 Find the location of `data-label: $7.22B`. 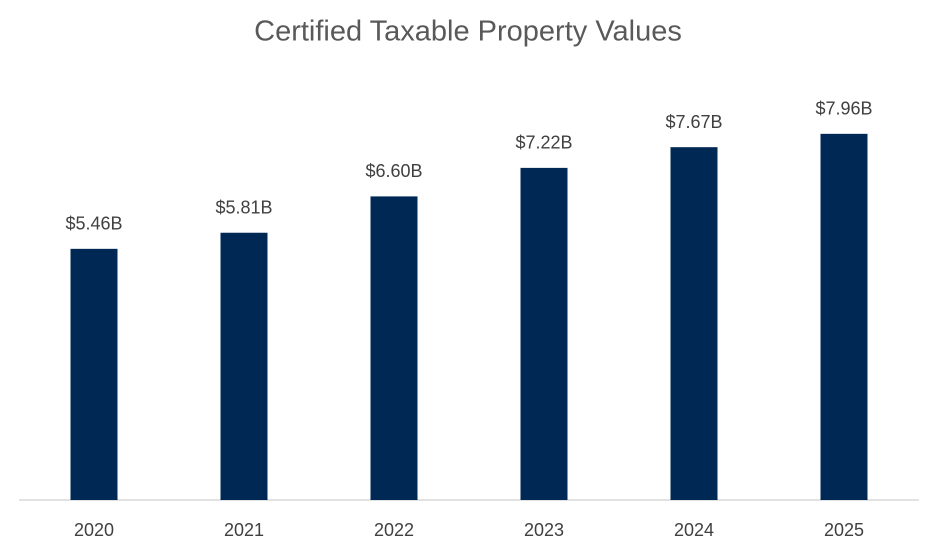

data-label: $7.22B is located at coordinates (543, 143).